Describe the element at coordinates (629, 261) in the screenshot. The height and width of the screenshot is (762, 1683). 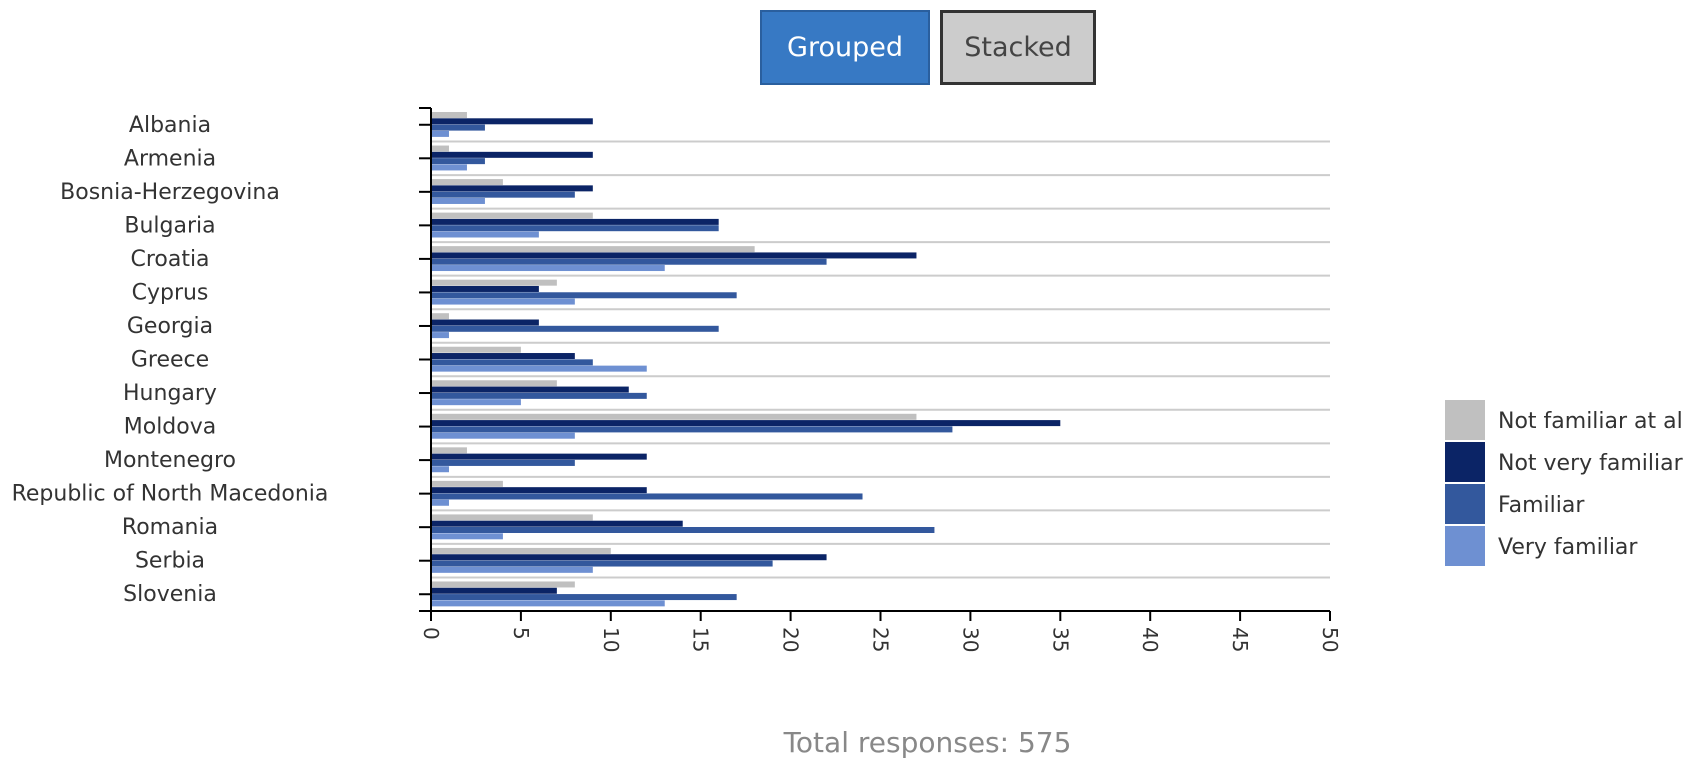
I see `bar-croatia-familiar` at that location.